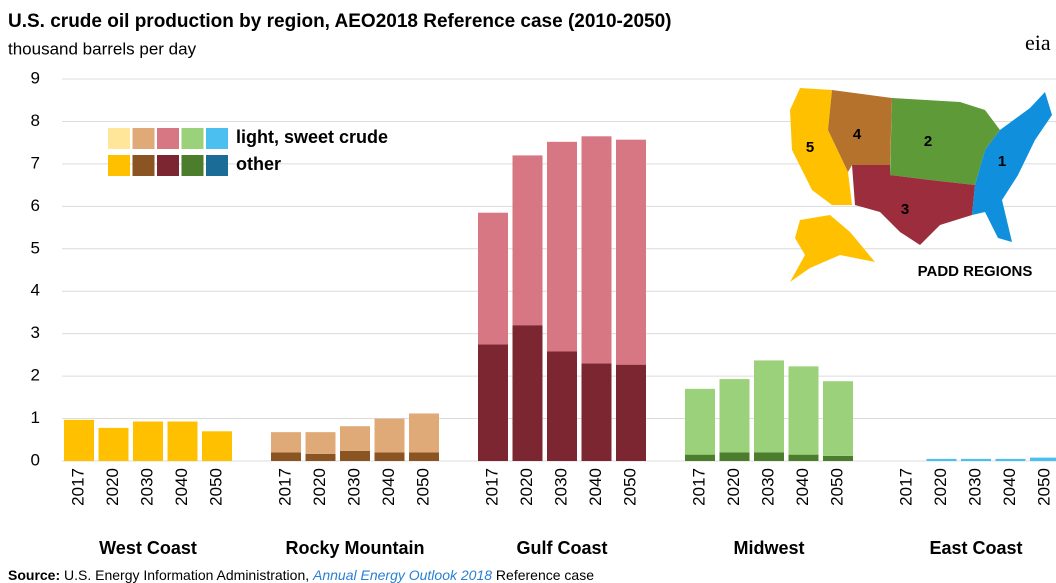  What do you see at coordinates (402, 575) in the screenshot?
I see `source-link: Annual Energy Outlook 2018` at bounding box center [402, 575].